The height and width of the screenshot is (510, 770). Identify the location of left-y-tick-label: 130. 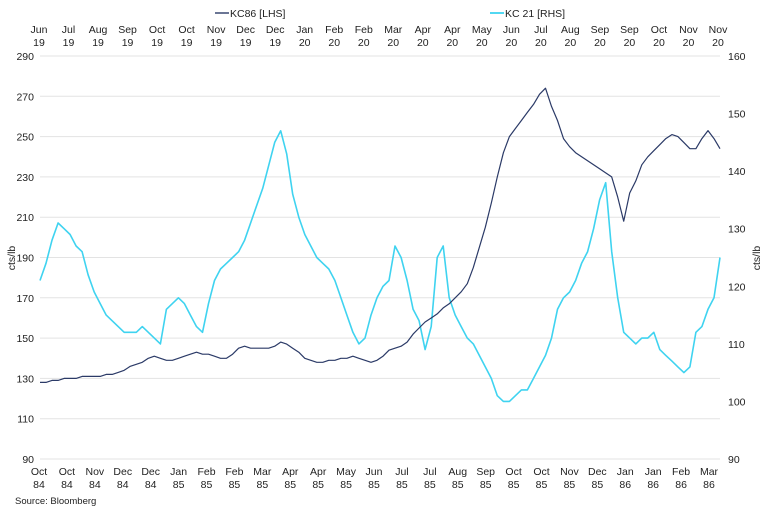
(25, 379).